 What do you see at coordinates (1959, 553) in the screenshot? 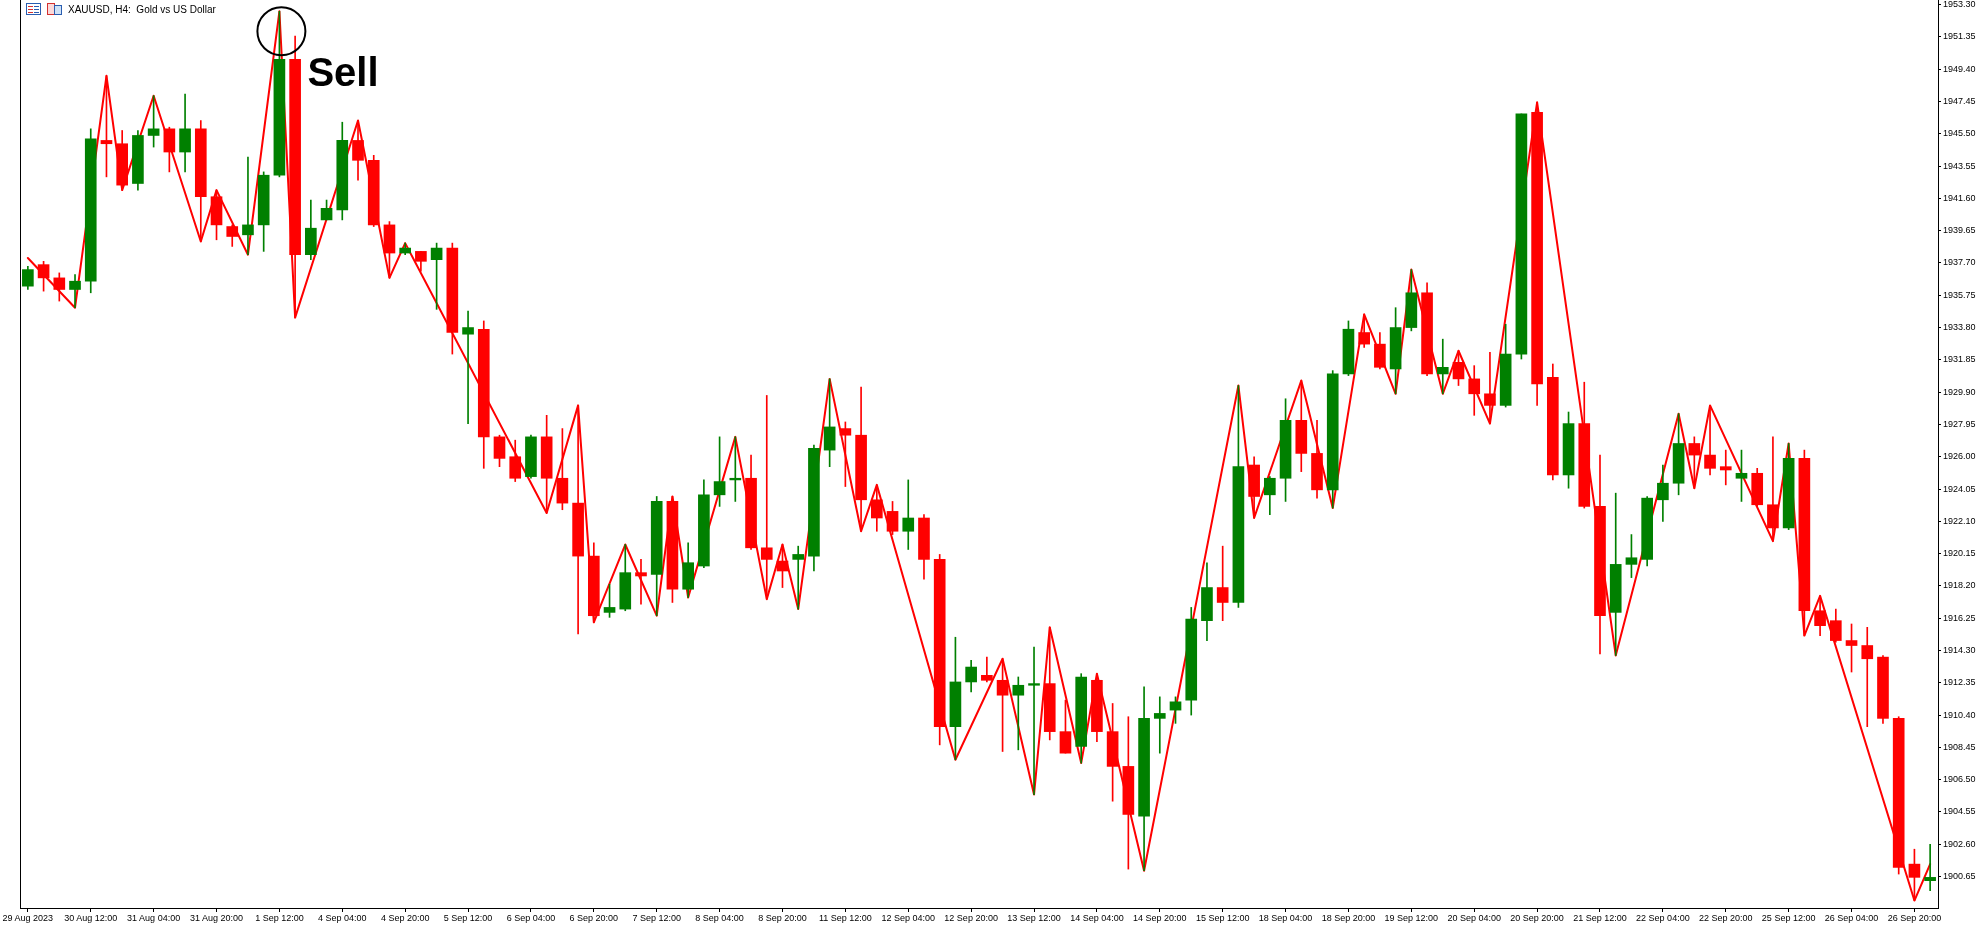
I see `y-tick-label: 1920.15` at bounding box center [1959, 553].